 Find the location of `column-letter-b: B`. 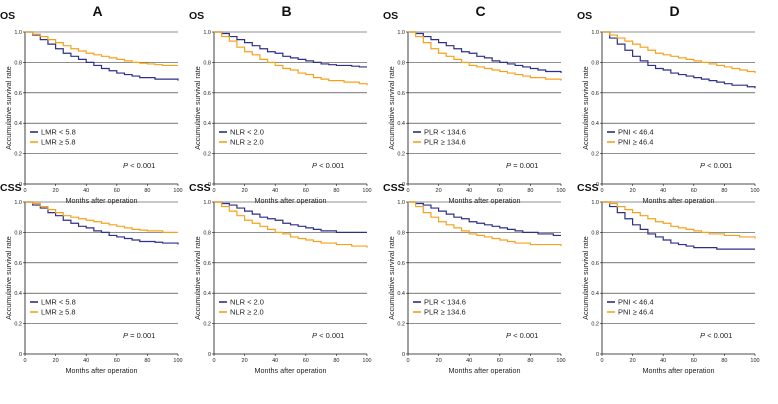

column-letter-b: B is located at coordinates (286, 11).